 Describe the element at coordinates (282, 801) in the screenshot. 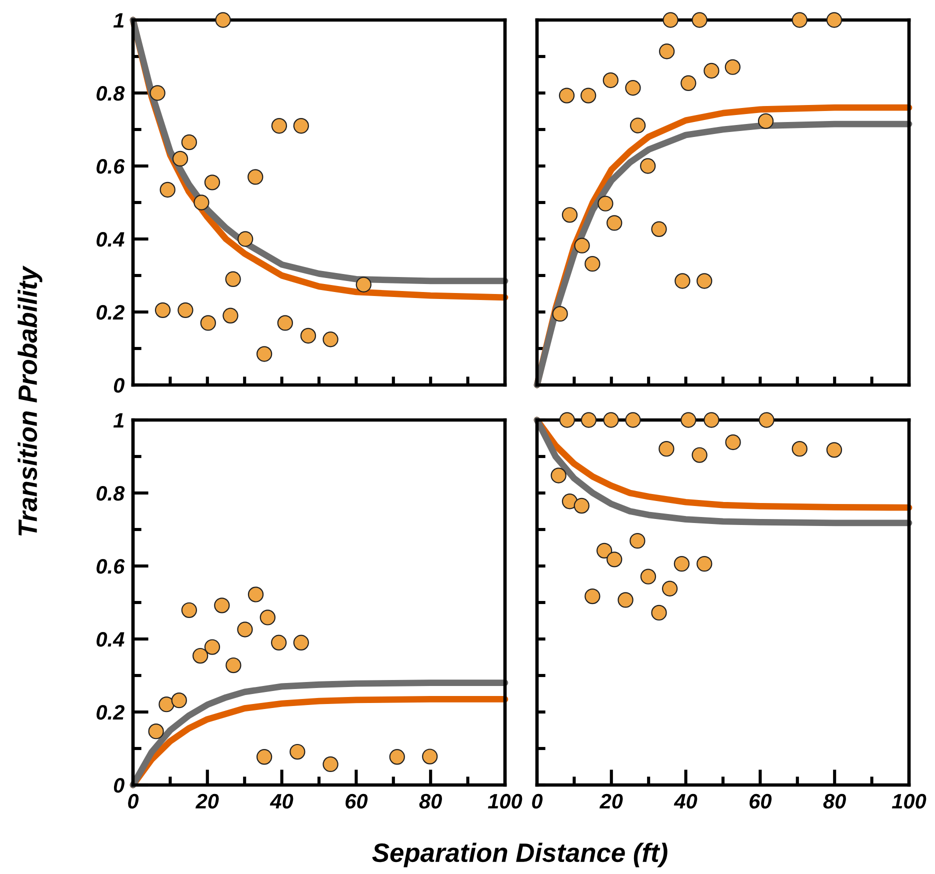

I see `x-tick-label: 40` at that location.